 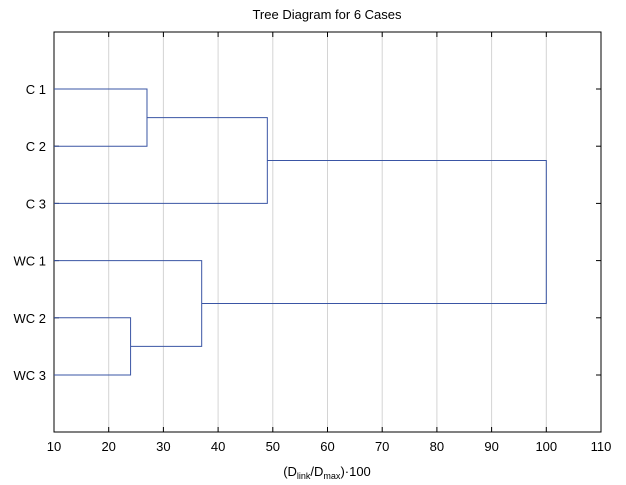 I want to click on case-label: C 1, so click(x=36, y=89).